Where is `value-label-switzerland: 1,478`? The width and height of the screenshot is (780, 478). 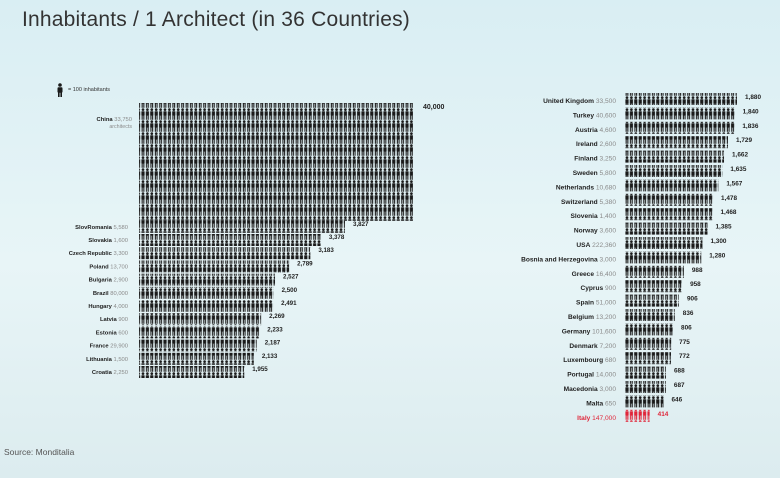 value-label-switzerland: 1,478 is located at coordinates (729, 198).